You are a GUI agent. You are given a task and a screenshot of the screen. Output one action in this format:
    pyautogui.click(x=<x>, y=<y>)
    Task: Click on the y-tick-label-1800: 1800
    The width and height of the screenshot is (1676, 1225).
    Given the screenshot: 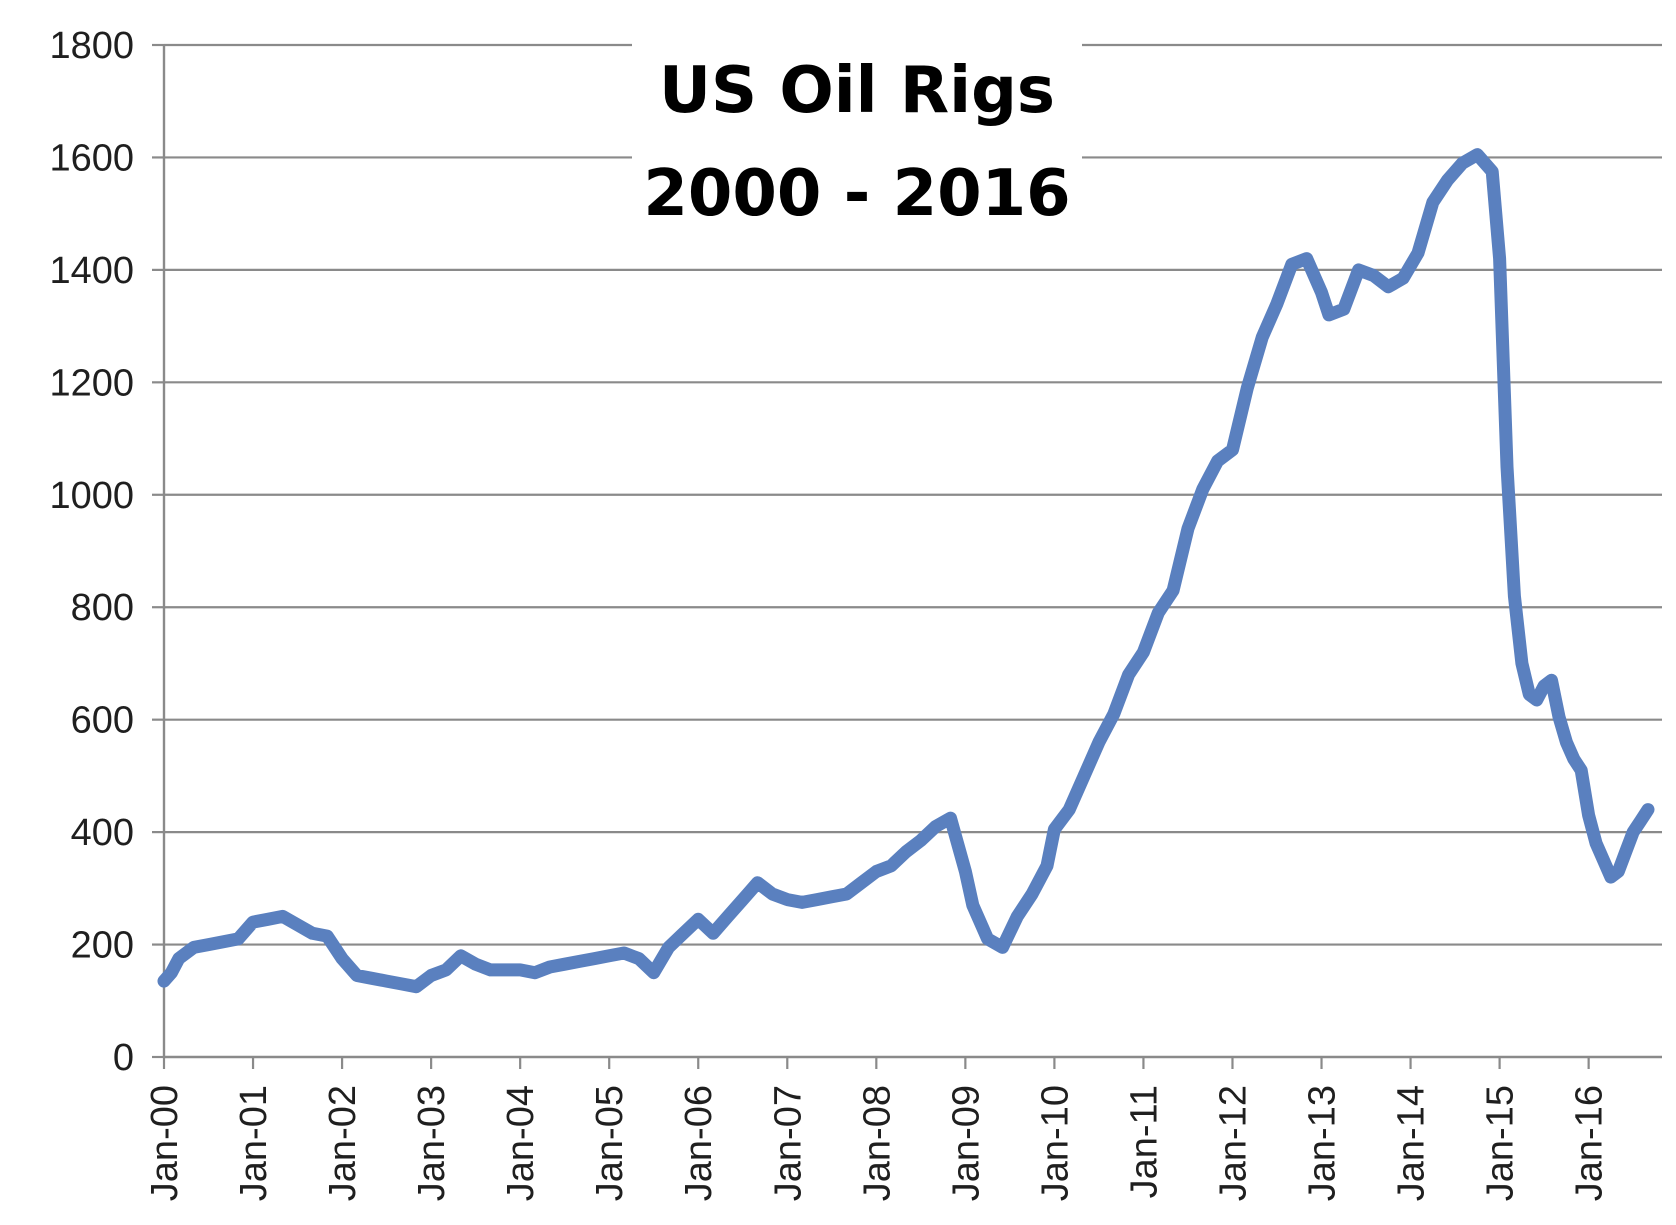 What is the action you would take?
    pyautogui.click(x=91, y=46)
    